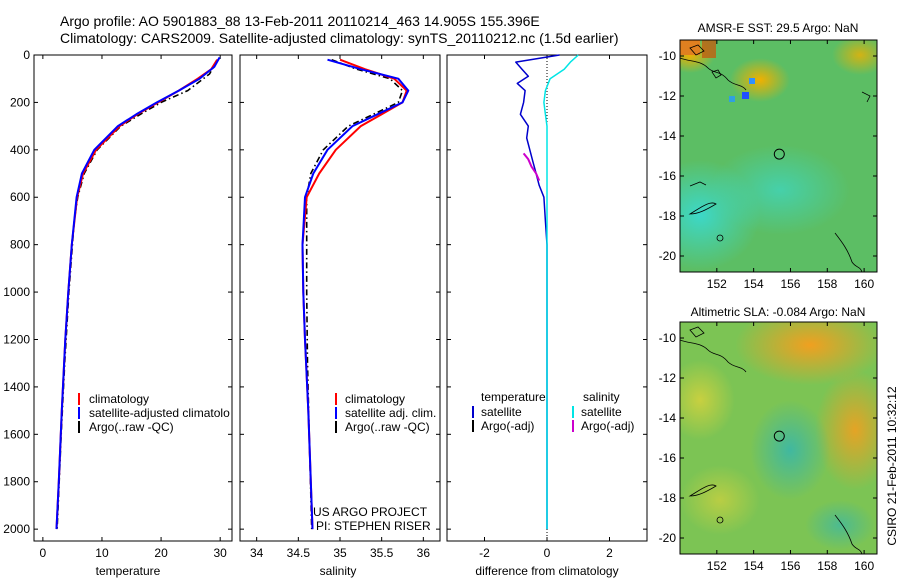  What do you see at coordinates (607, 426) in the screenshot?
I see `legend-label-sal-argo: Argo(-adj)` at bounding box center [607, 426].